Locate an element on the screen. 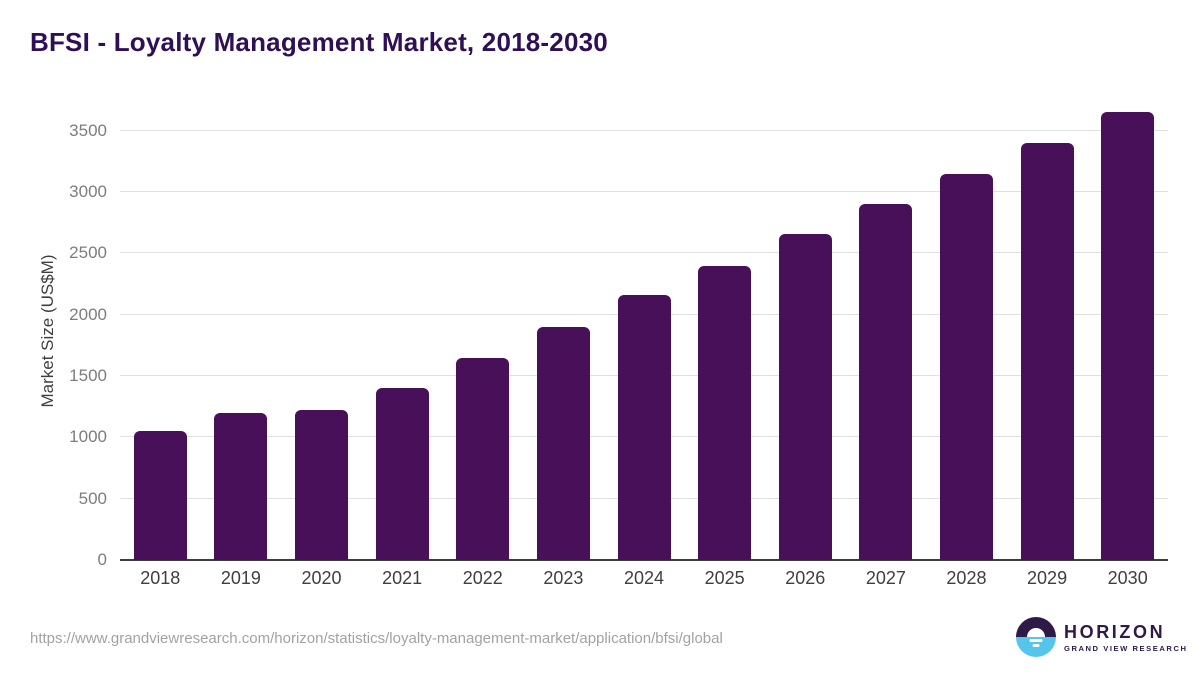 The width and height of the screenshot is (1200, 675). bar-2021 is located at coordinates (402, 474).